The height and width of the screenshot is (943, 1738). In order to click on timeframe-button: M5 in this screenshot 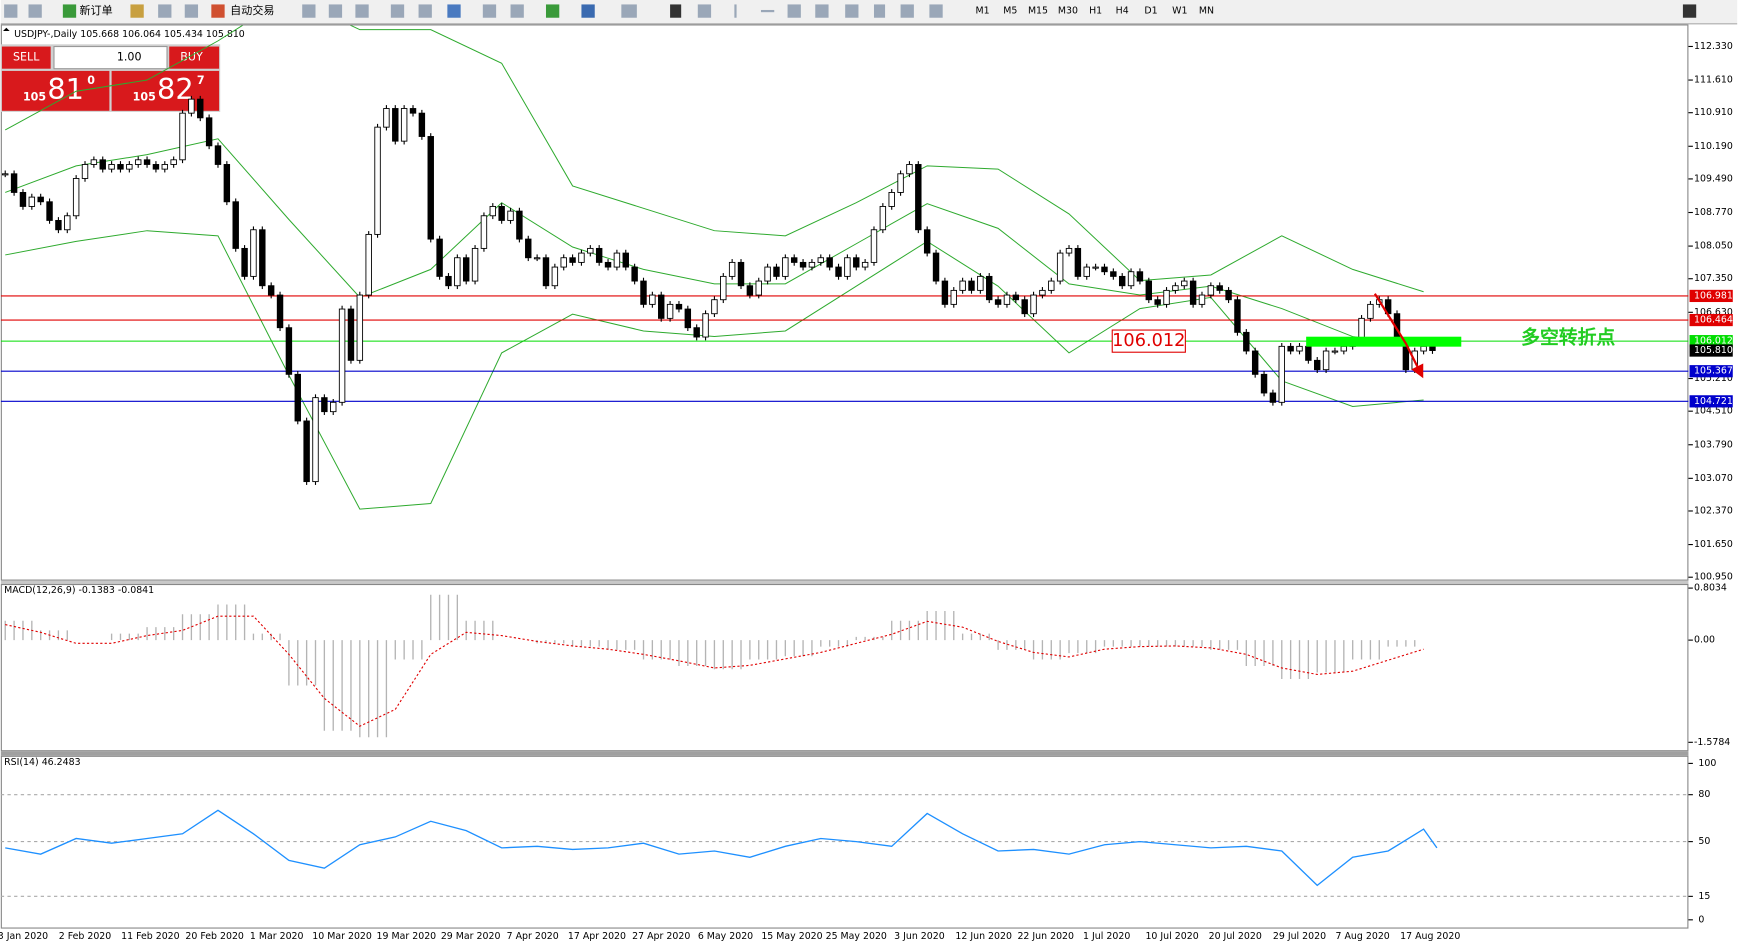, I will do `click(1010, 11)`.